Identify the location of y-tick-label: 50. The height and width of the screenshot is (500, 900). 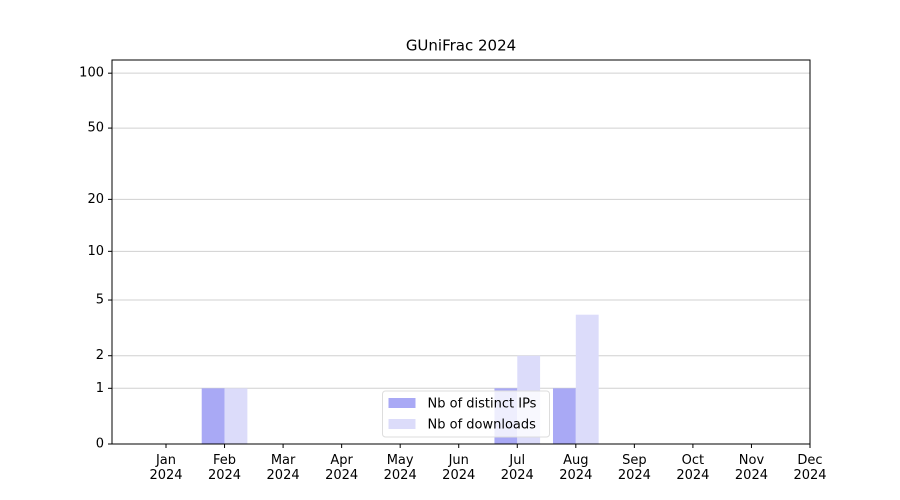
(95, 128).